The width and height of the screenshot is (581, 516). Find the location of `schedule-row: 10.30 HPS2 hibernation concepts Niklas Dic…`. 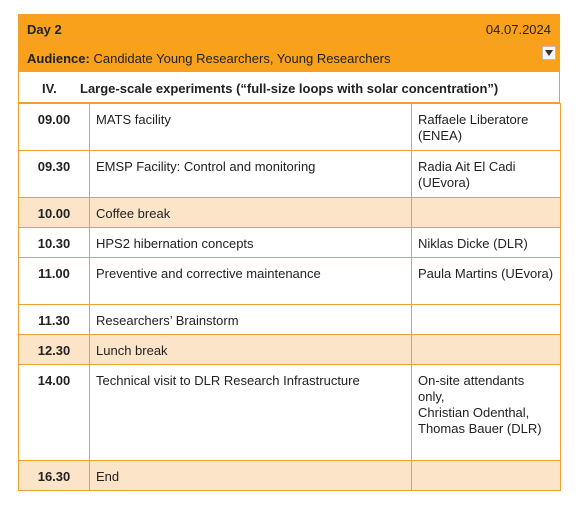

schedule-row: 10.30 HPS2 hibernation concepts Niklas Dic… is located at coordinates (289, 242).